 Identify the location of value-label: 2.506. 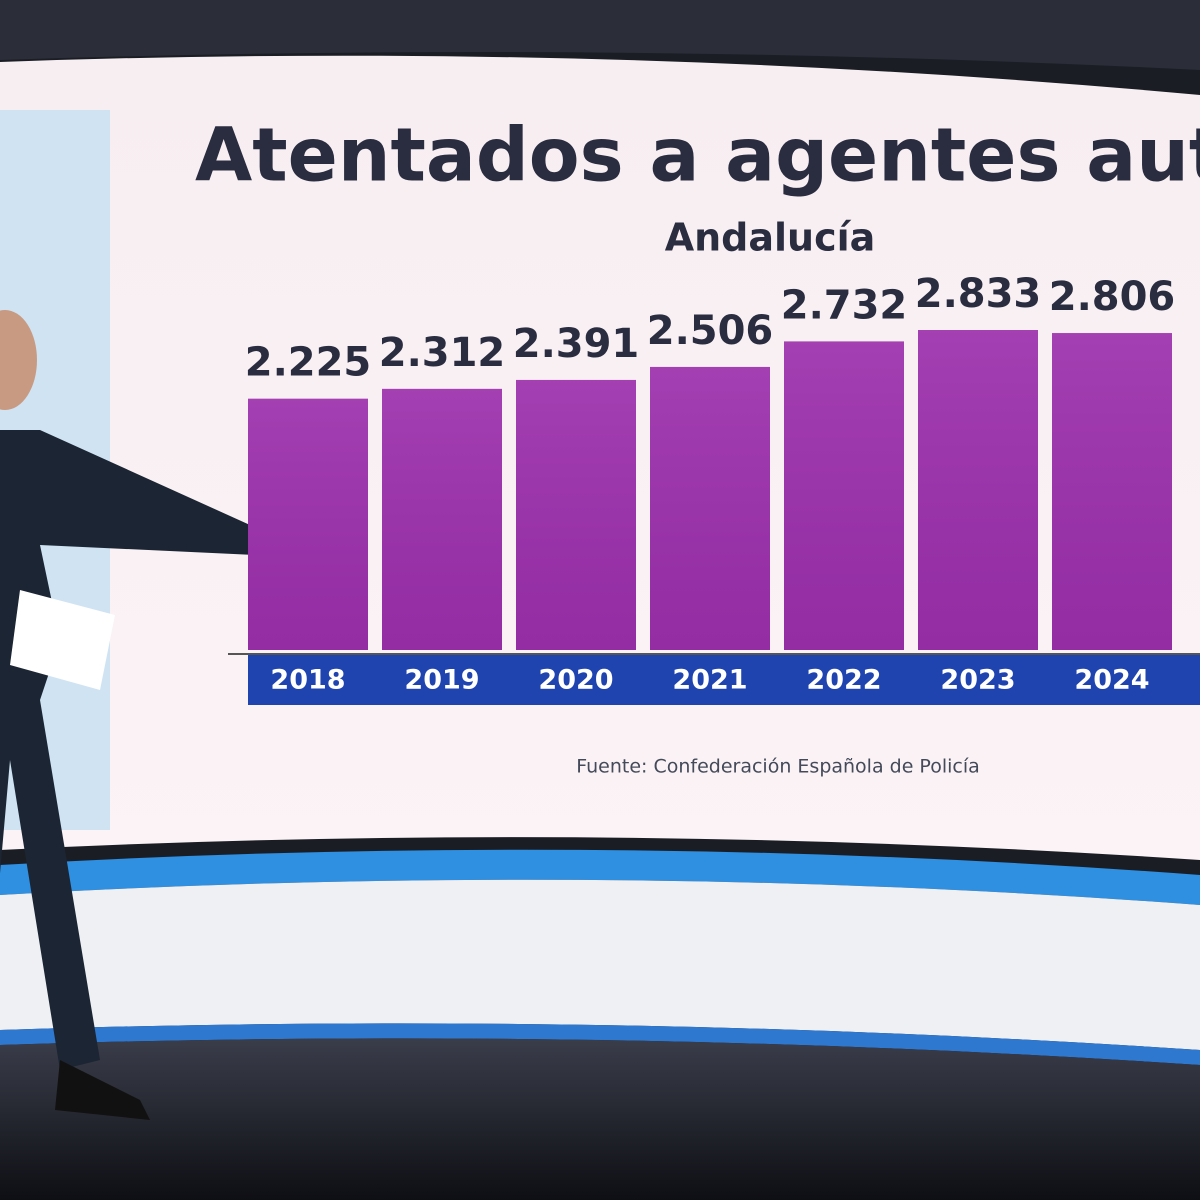
(710, 331).